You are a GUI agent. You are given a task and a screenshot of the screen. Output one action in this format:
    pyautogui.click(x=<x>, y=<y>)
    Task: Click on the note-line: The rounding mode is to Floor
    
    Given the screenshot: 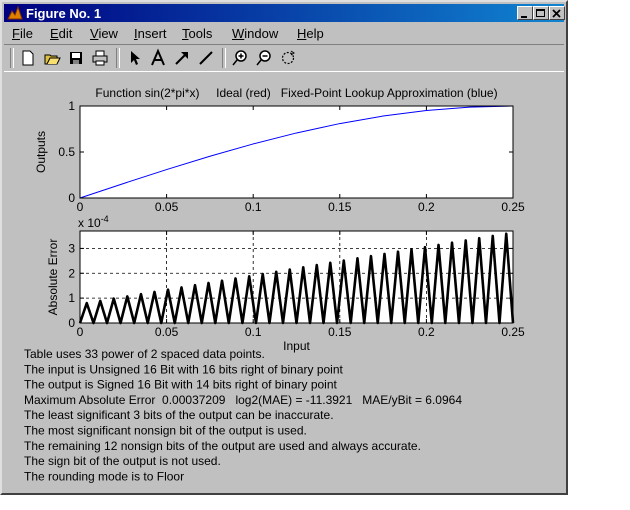 What is the action you would take?
    pyautogui.click(x=104, y=476)
    